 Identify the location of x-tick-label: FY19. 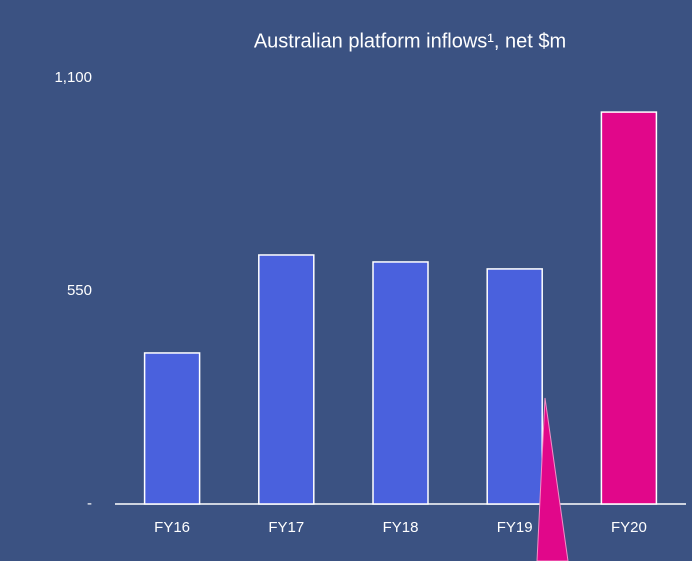
(515, 527).